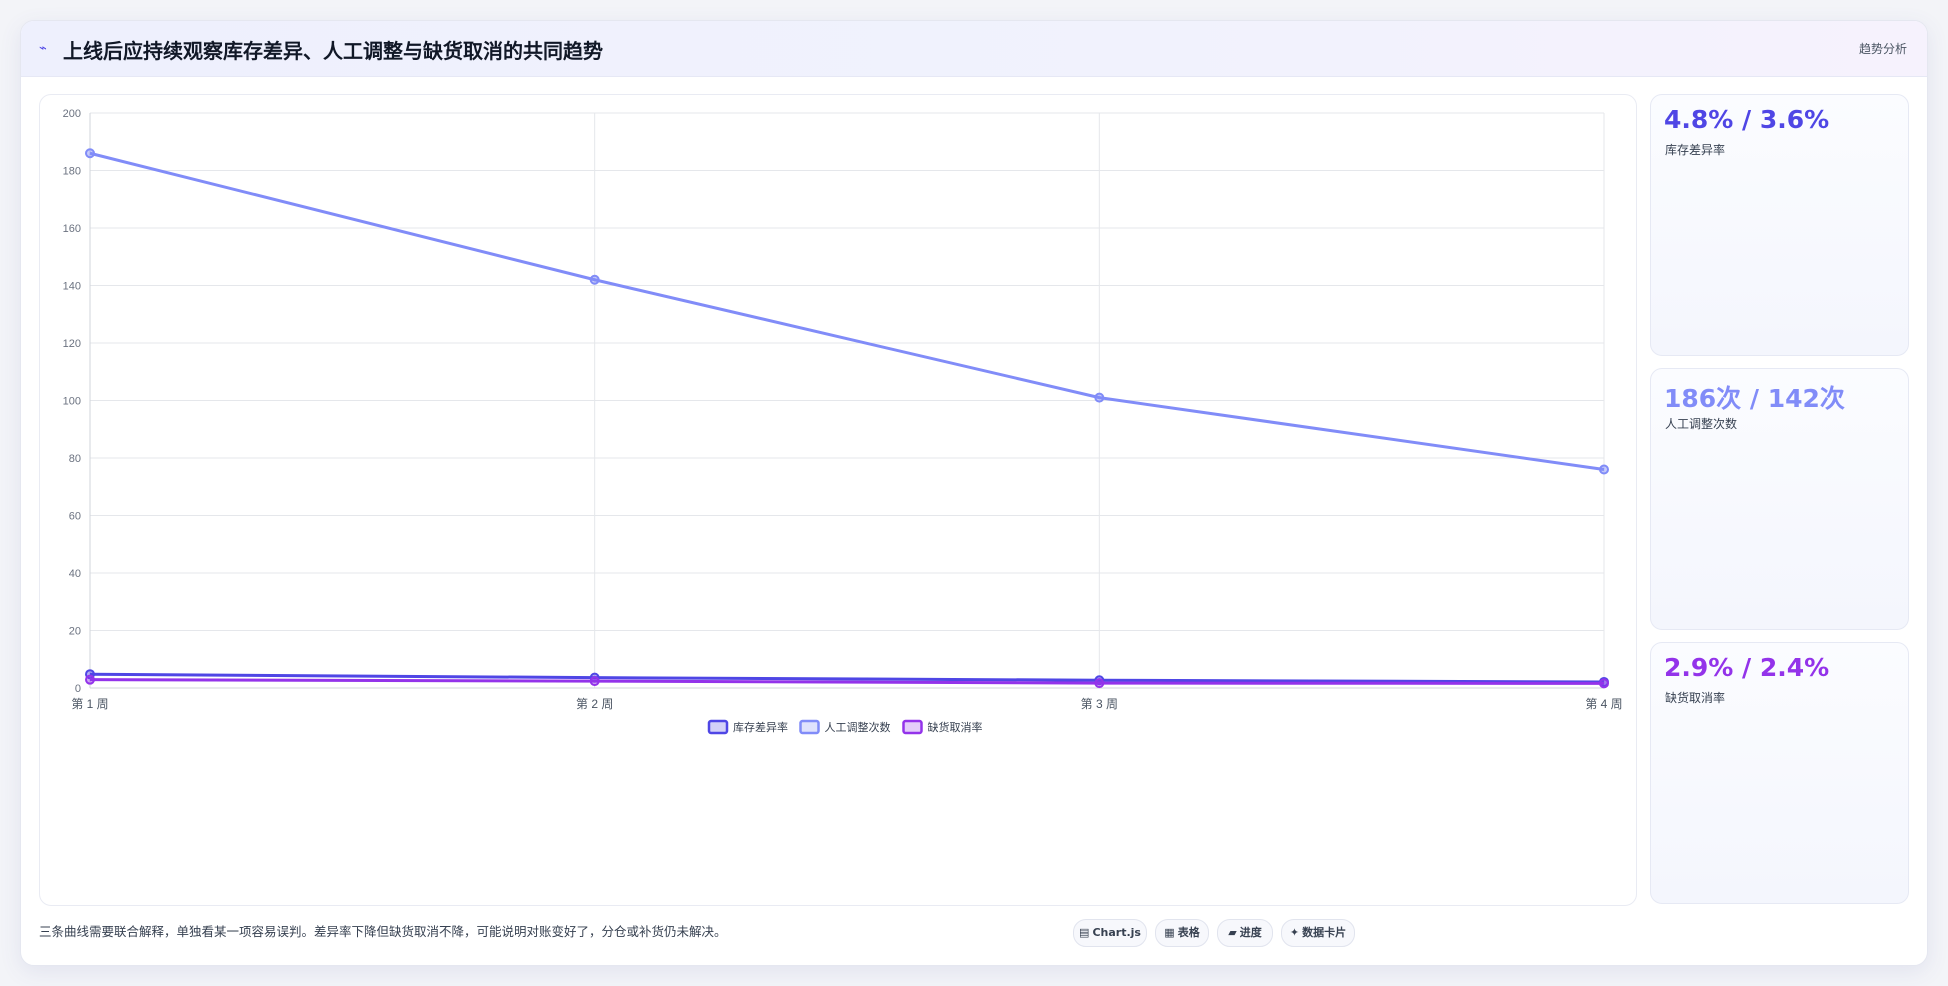 The width and height of the screenshot is (1948, 986). What do you see at coordinates (1232, 932) in the screenshot?
I see `progress-icon: ▰` at bounding box center [1232, 932].